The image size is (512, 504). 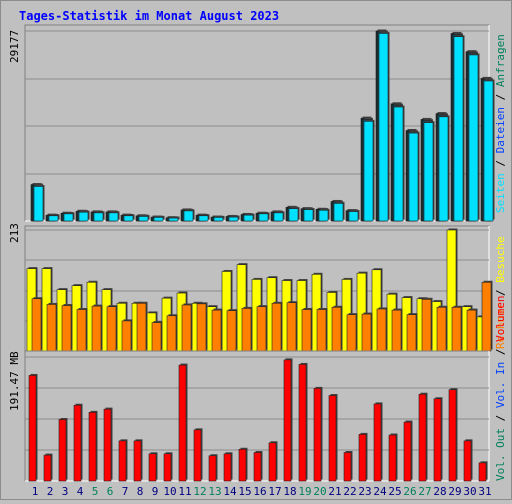 I want to click on x-tick-label-8: 8, so click(x=140, y=491).